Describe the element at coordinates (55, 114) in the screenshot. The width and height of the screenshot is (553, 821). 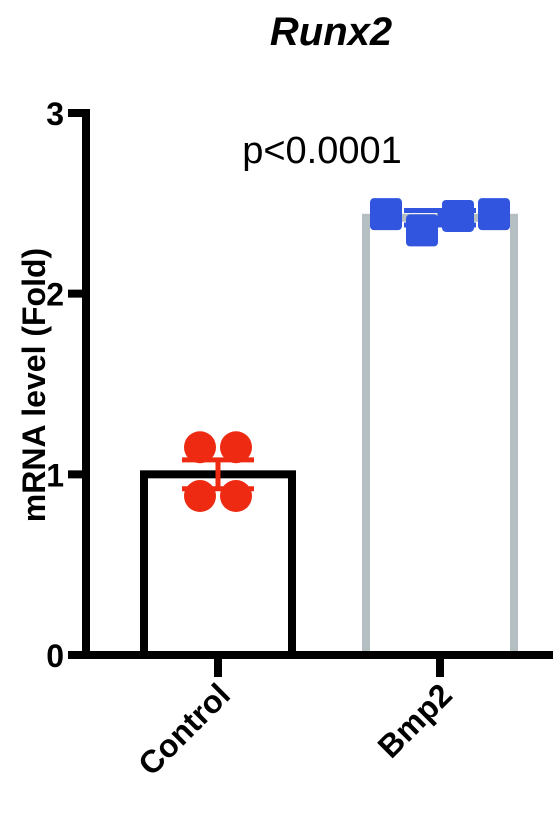
I see `y-tick-label: 3` at that location.